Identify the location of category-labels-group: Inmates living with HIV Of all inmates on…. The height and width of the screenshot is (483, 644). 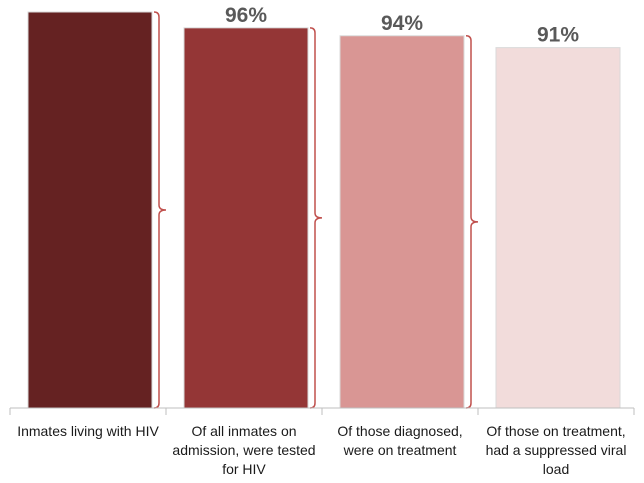
(321, 450).